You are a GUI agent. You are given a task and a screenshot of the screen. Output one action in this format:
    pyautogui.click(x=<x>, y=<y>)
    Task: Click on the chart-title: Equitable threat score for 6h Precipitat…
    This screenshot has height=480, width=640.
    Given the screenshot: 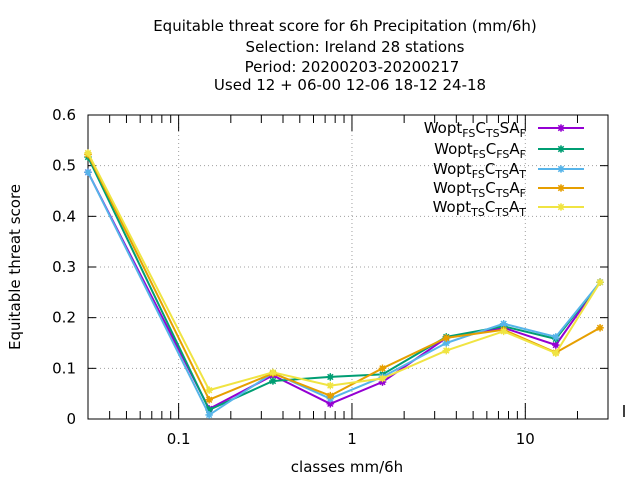 What is the action you would take?
    pyautogui.click(x=345, y=55)
    